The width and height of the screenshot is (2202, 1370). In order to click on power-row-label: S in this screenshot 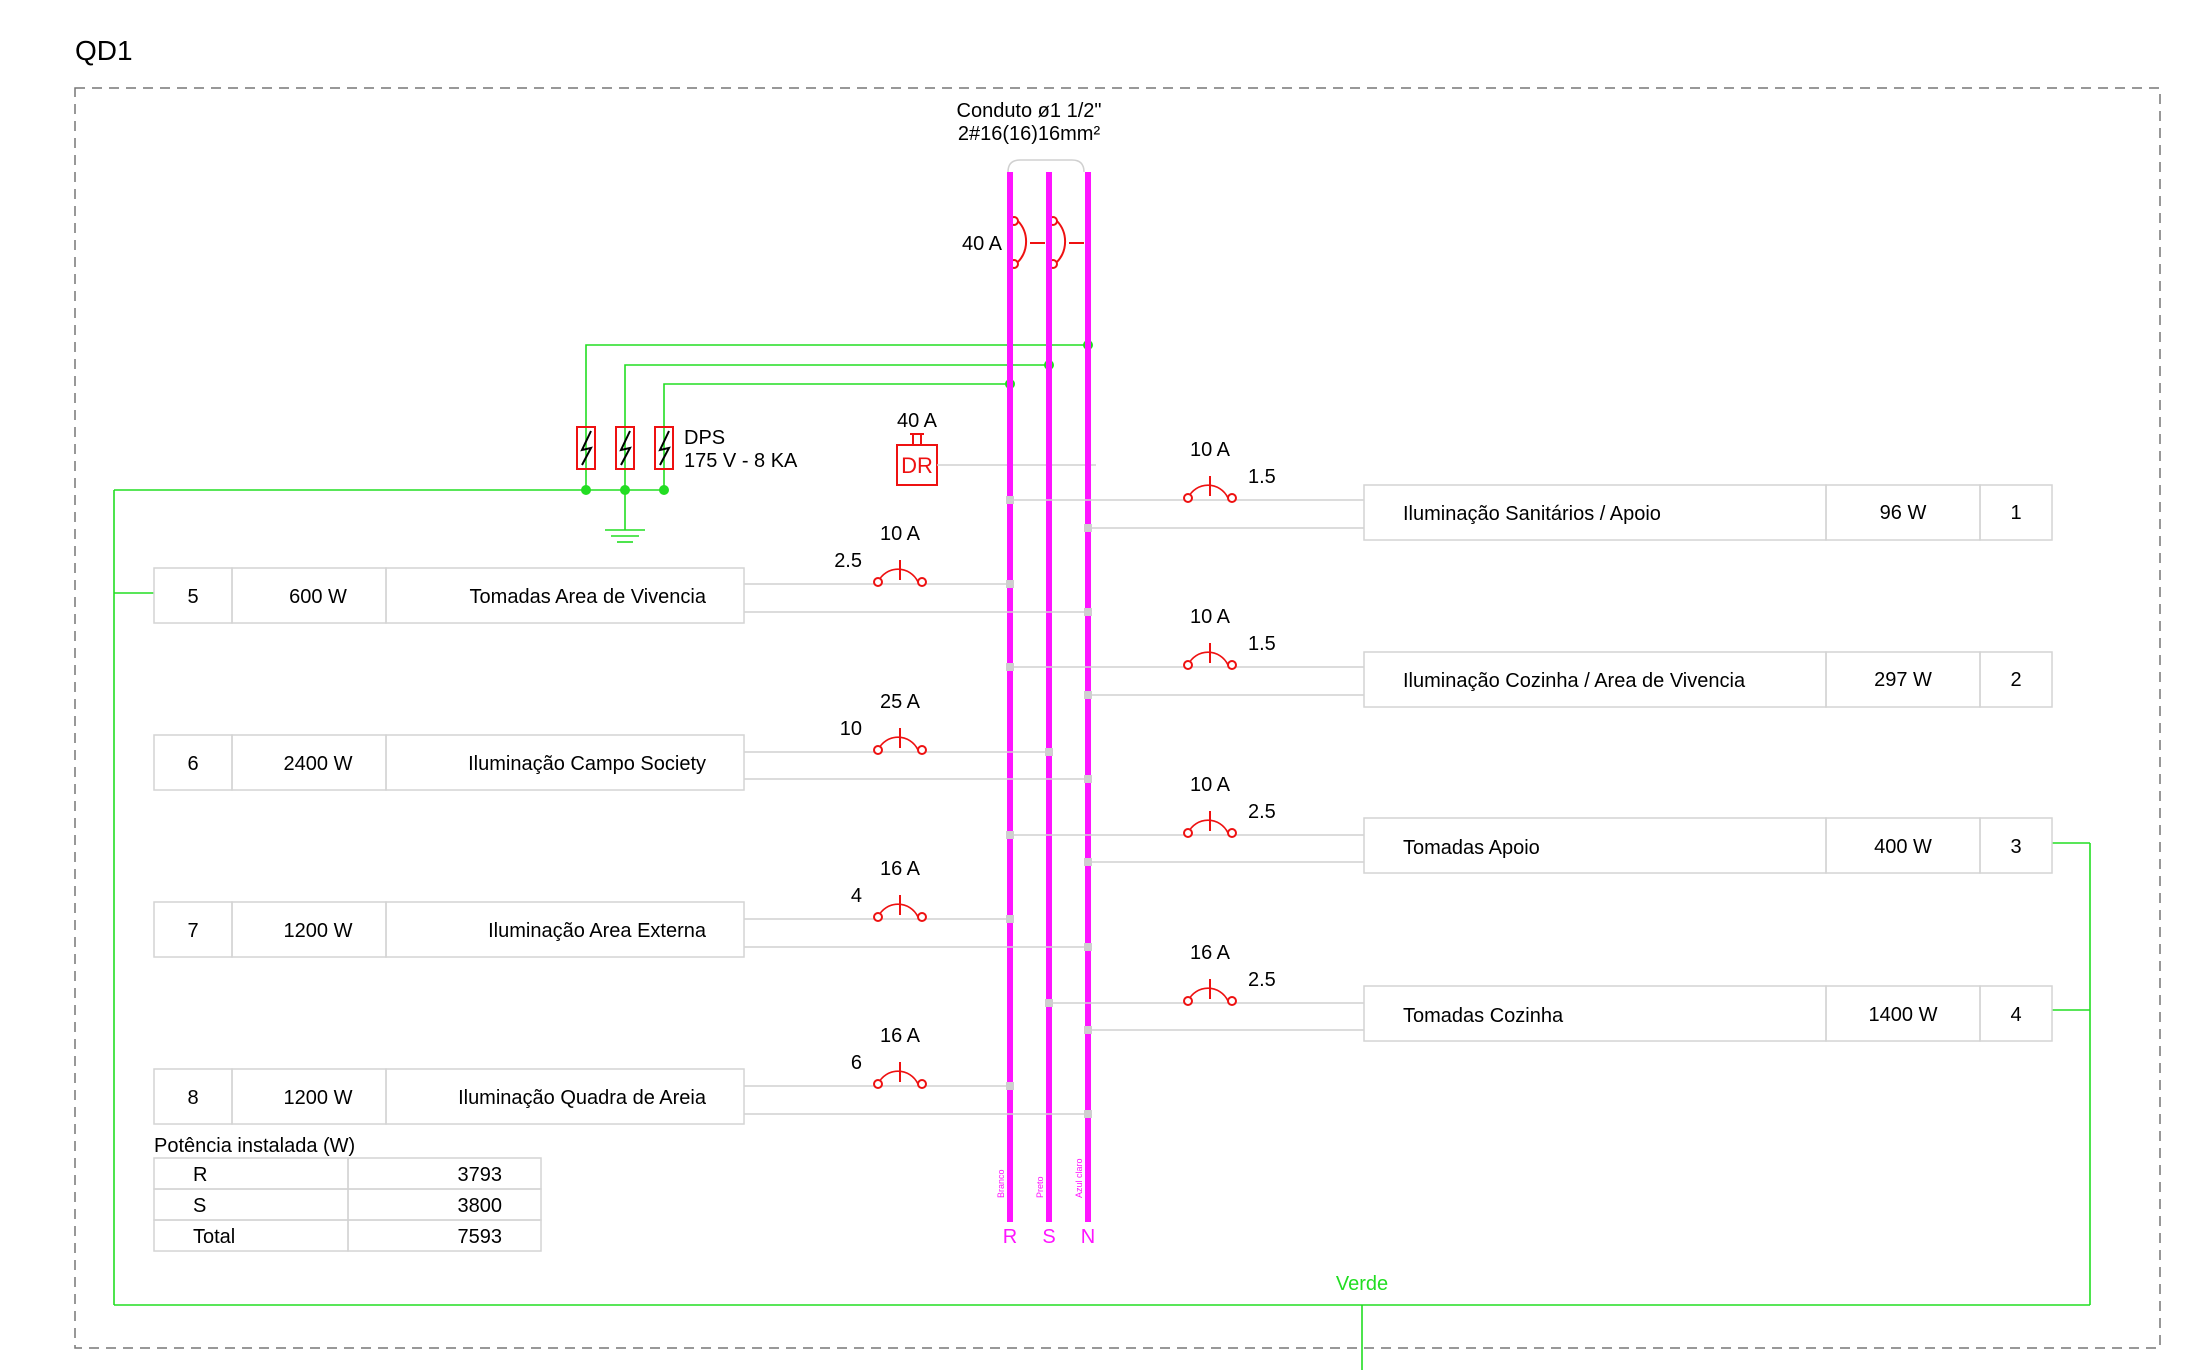, I will do `click(199, 1206)`.